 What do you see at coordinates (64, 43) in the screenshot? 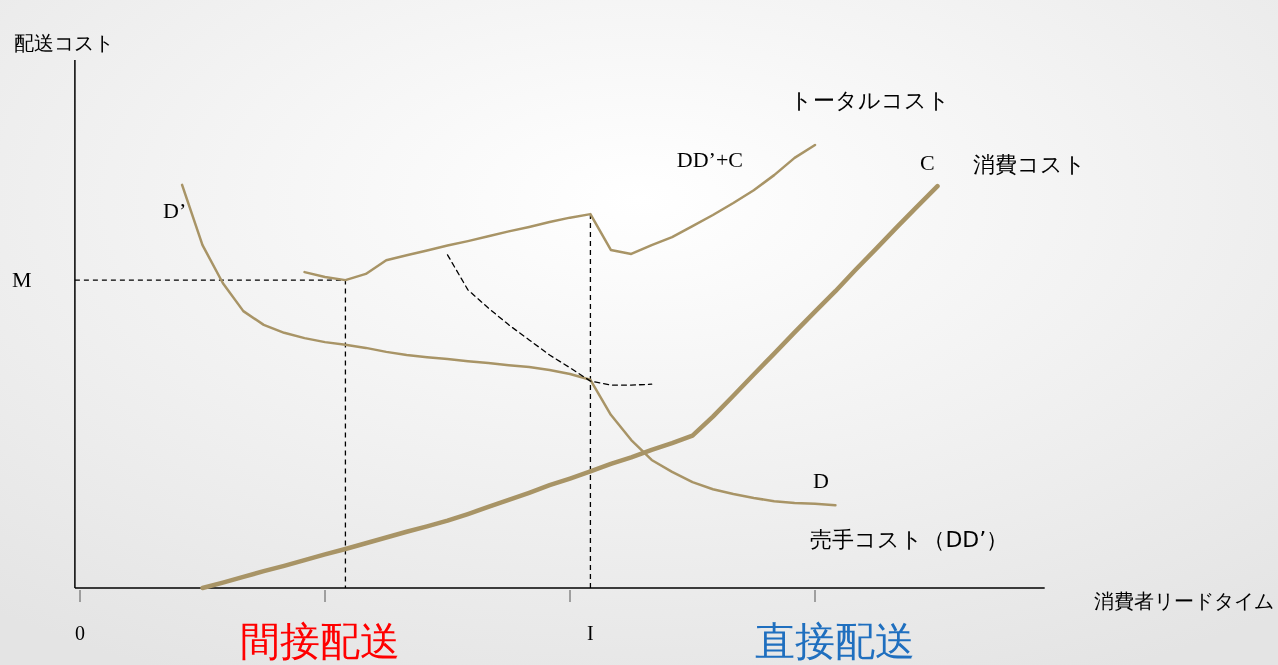
I see `y-axis-title: 配送コスト` at bounding box center [64, 43].